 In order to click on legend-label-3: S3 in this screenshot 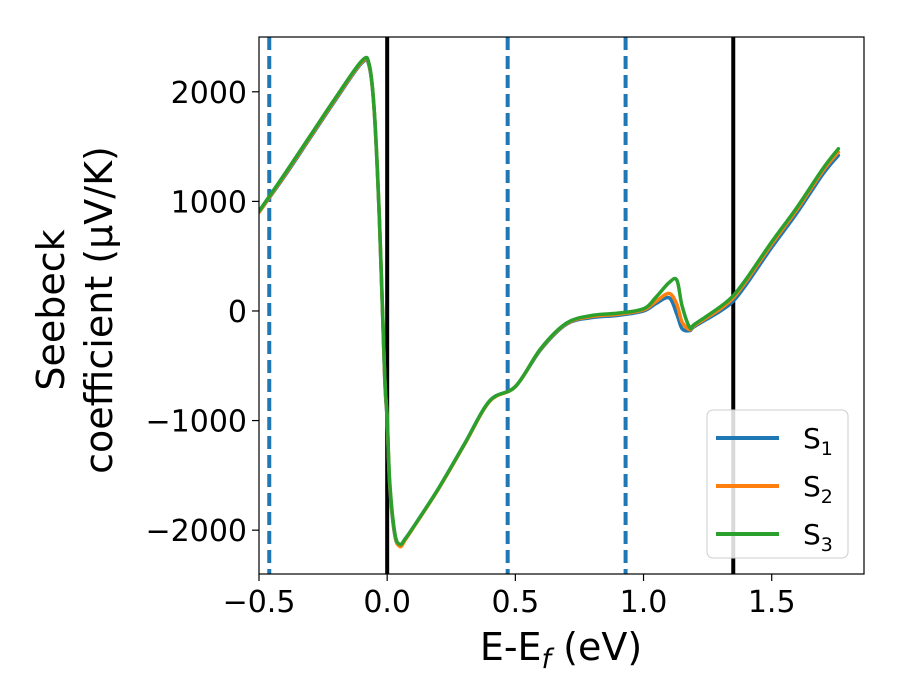, I will do `click(818, 537)`.